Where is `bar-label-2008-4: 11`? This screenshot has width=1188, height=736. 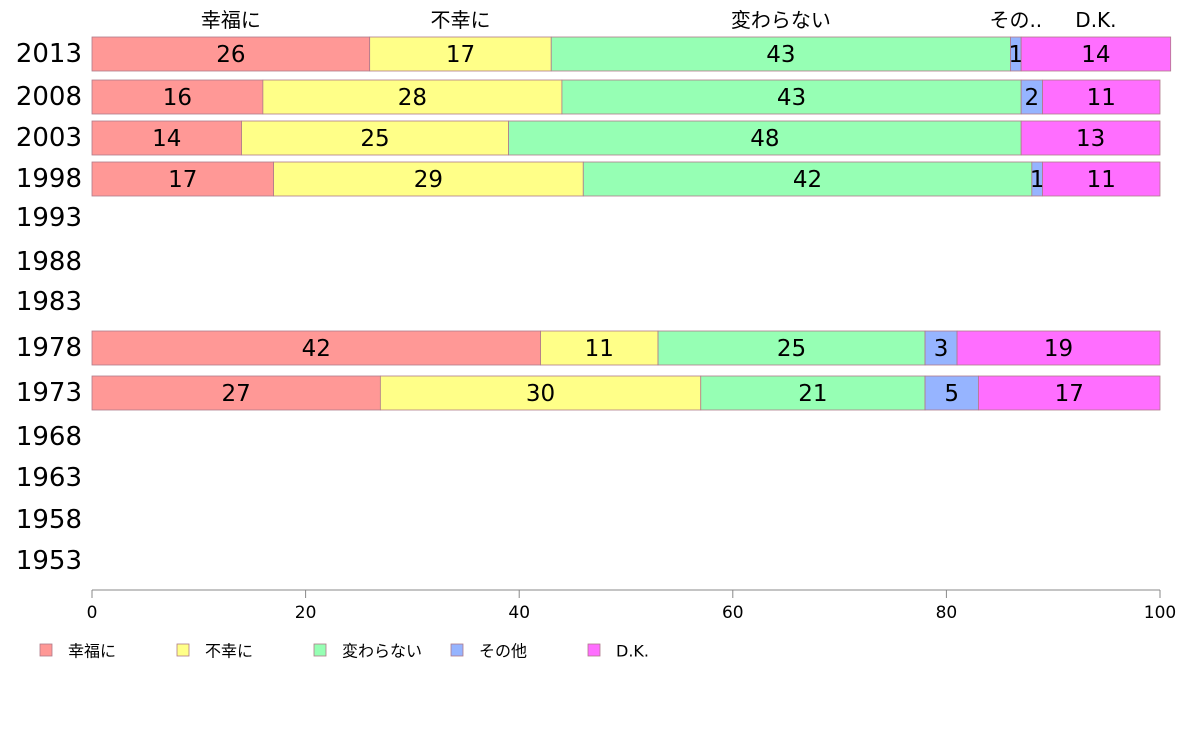
bar-label-2008-4: 11 is located at coordinates (1101, 98).